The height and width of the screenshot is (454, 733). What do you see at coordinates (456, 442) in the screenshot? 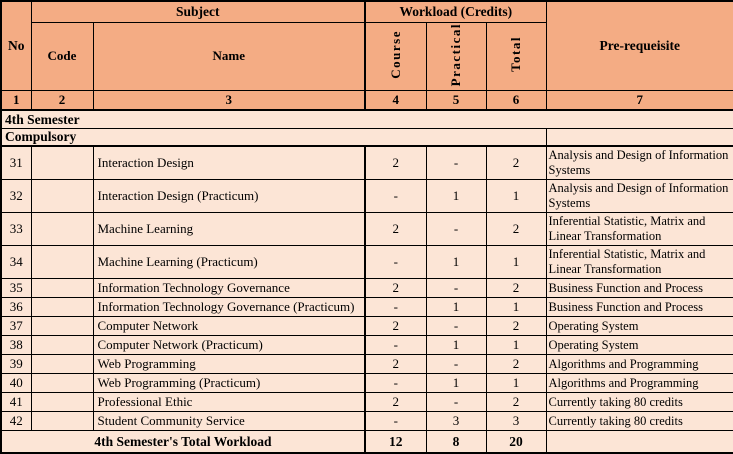
I see `total-practical: 8` at bounding box center [456, 442].